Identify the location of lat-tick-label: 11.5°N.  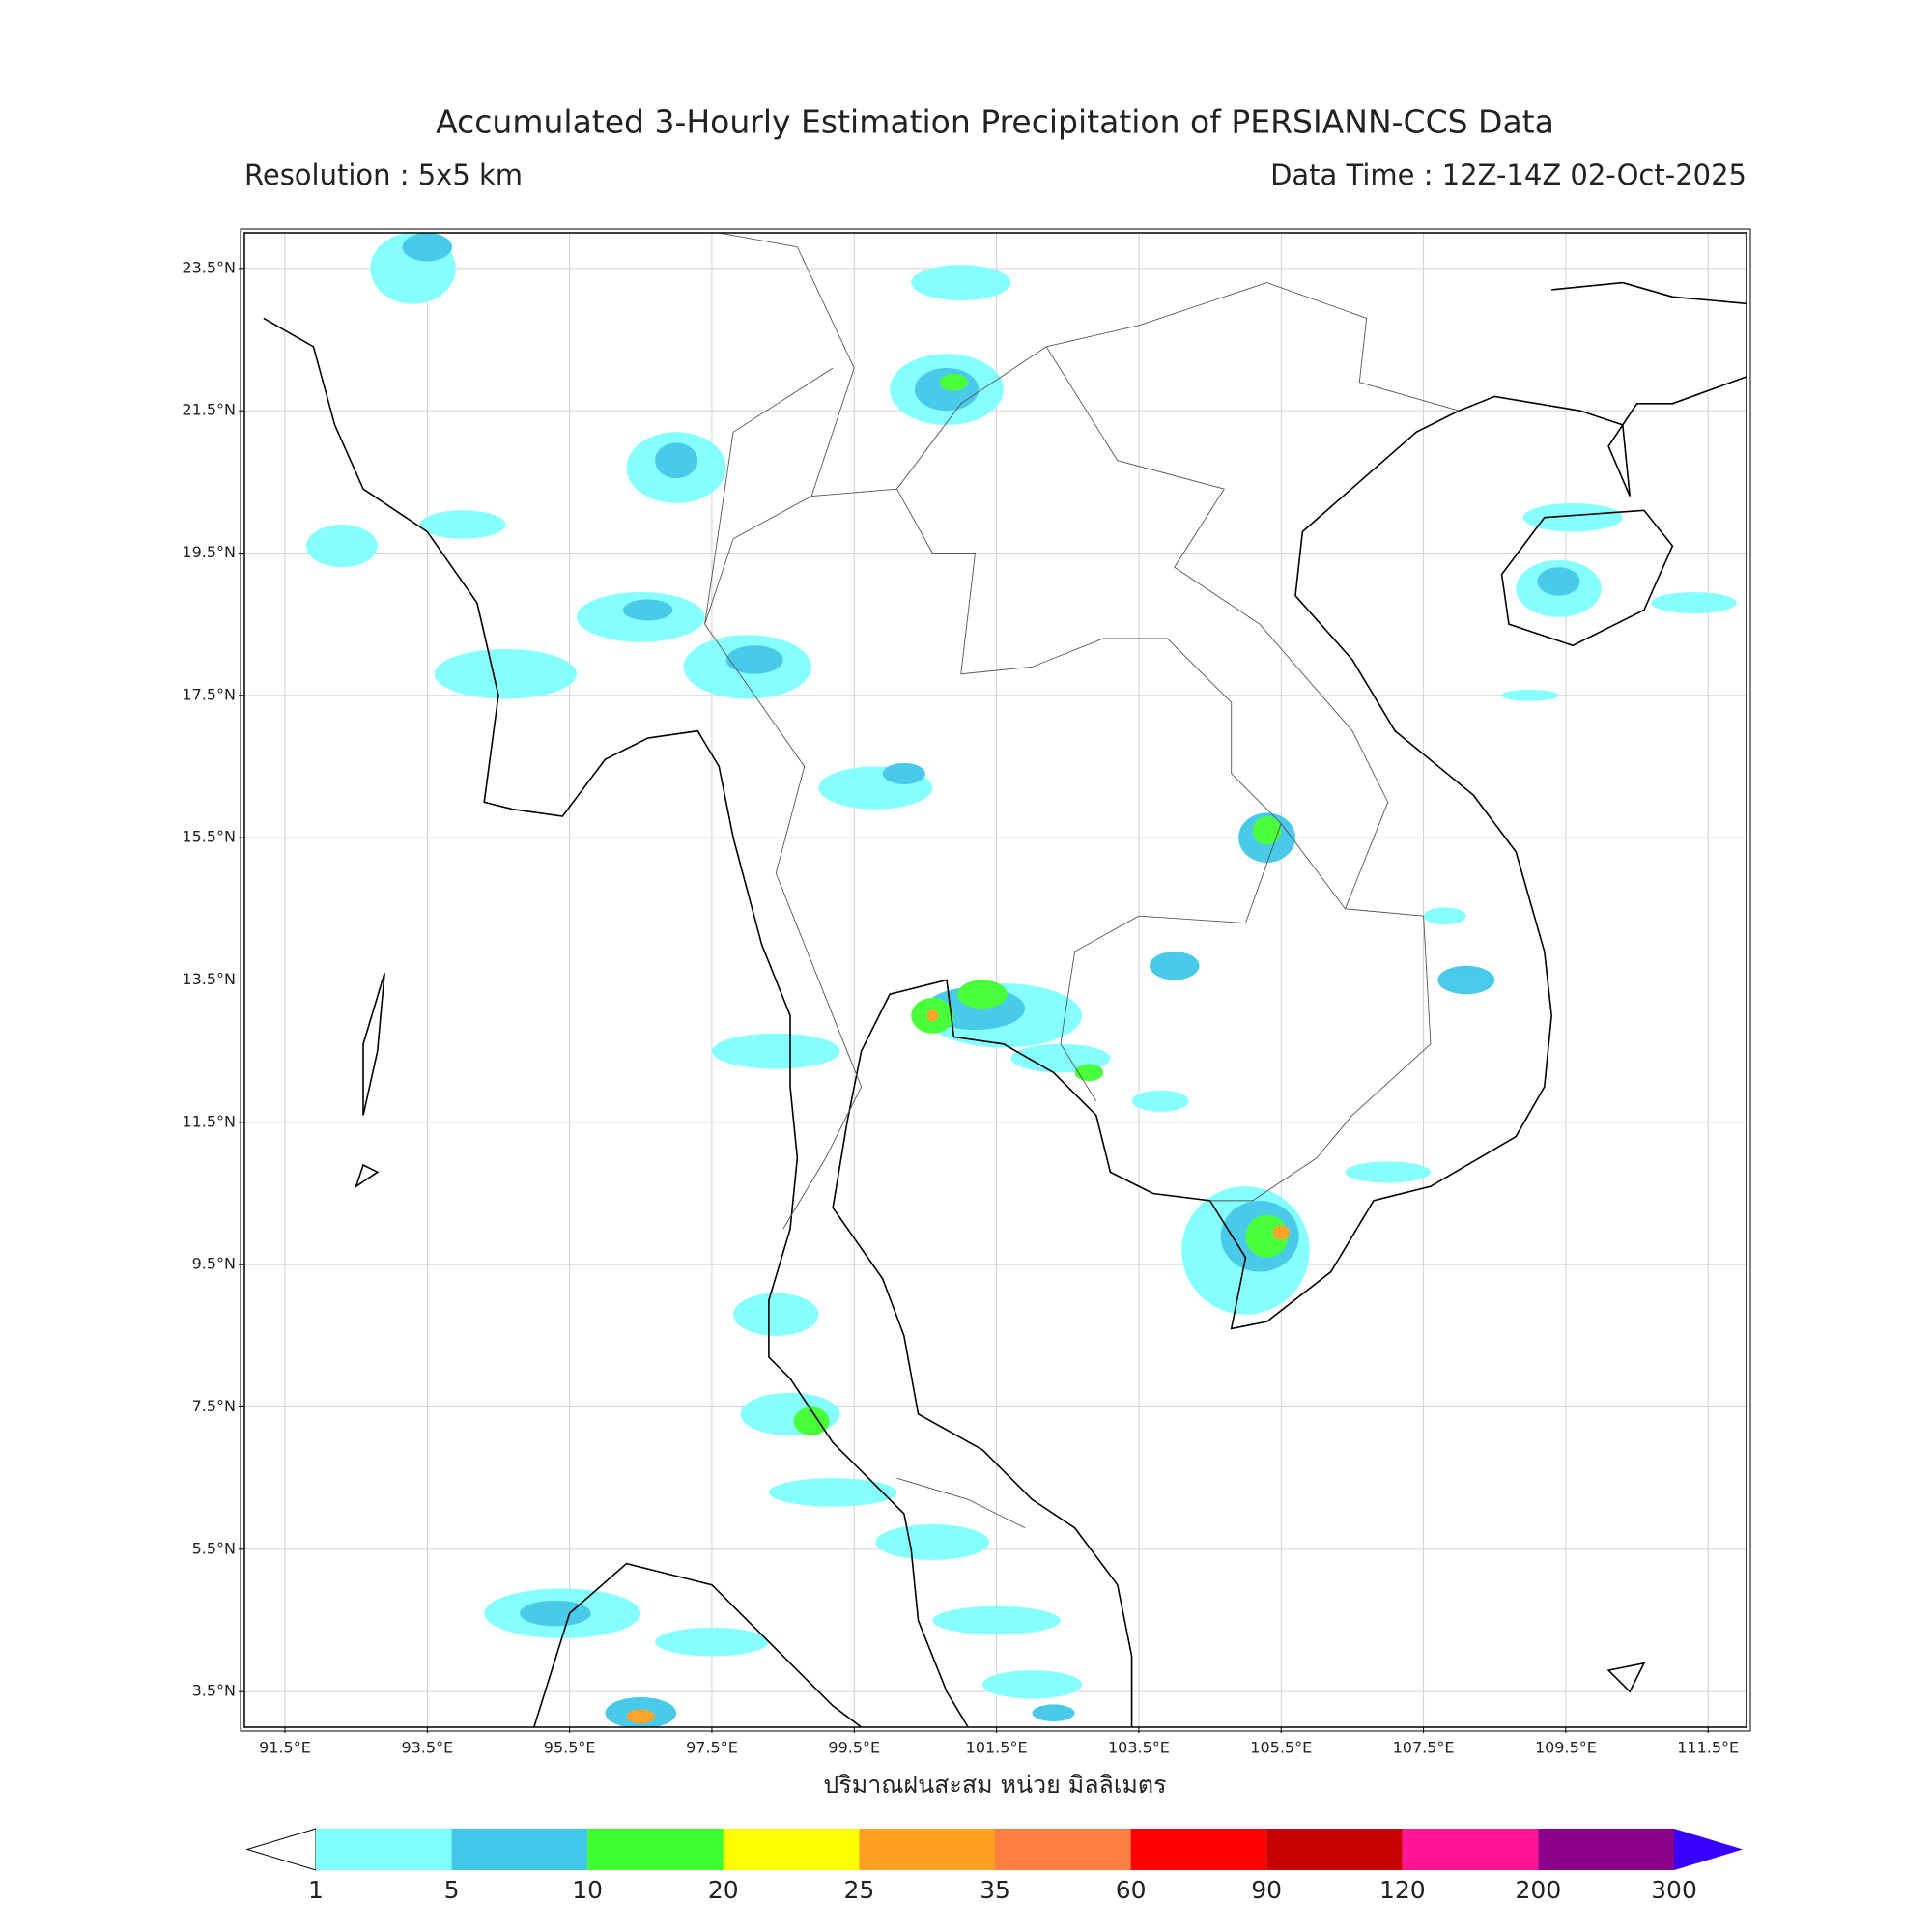
(209, 1121).